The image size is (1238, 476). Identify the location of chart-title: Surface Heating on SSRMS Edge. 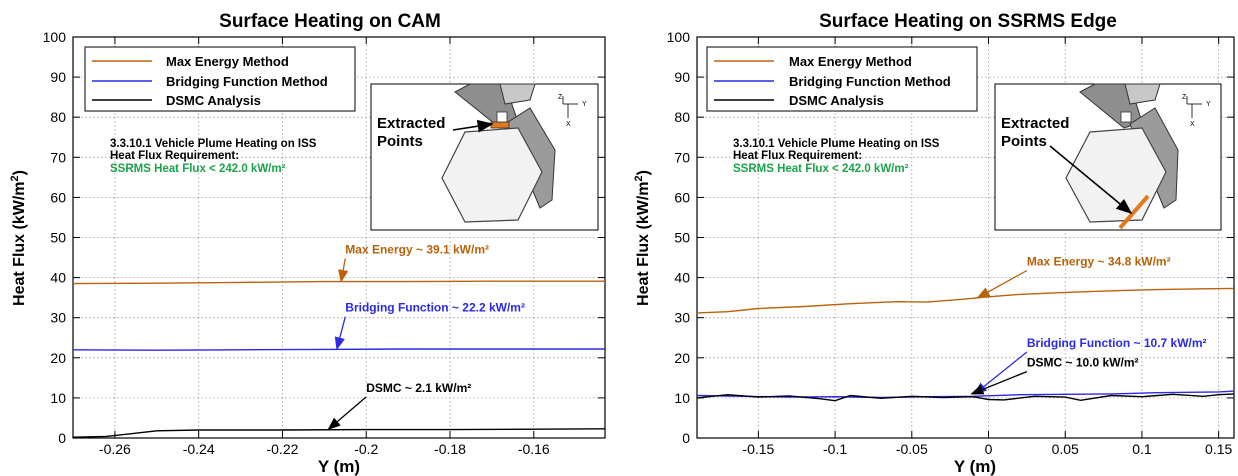
(968, 21).